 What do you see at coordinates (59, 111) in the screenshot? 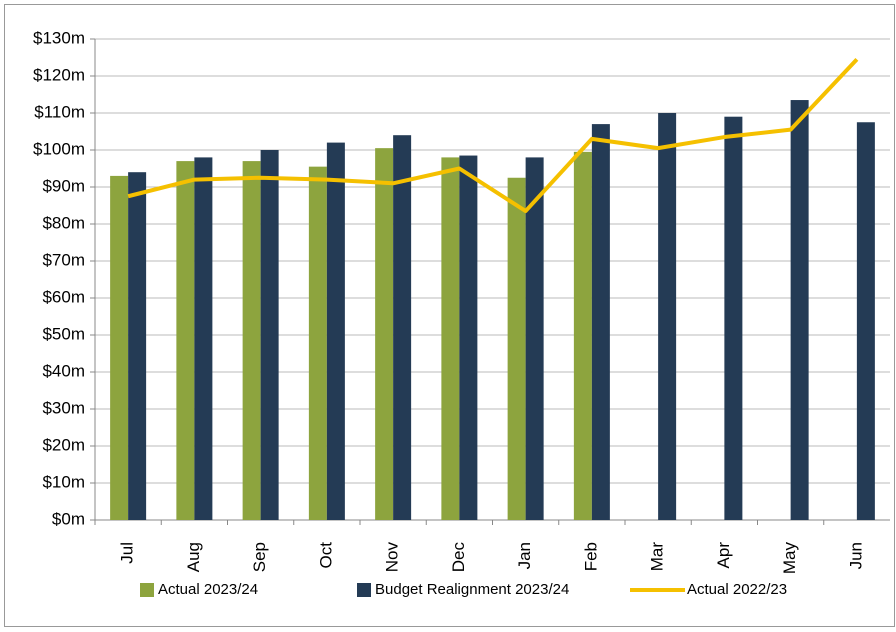
I see `y-tick-label: $110m` at bounding box center [59, 111].